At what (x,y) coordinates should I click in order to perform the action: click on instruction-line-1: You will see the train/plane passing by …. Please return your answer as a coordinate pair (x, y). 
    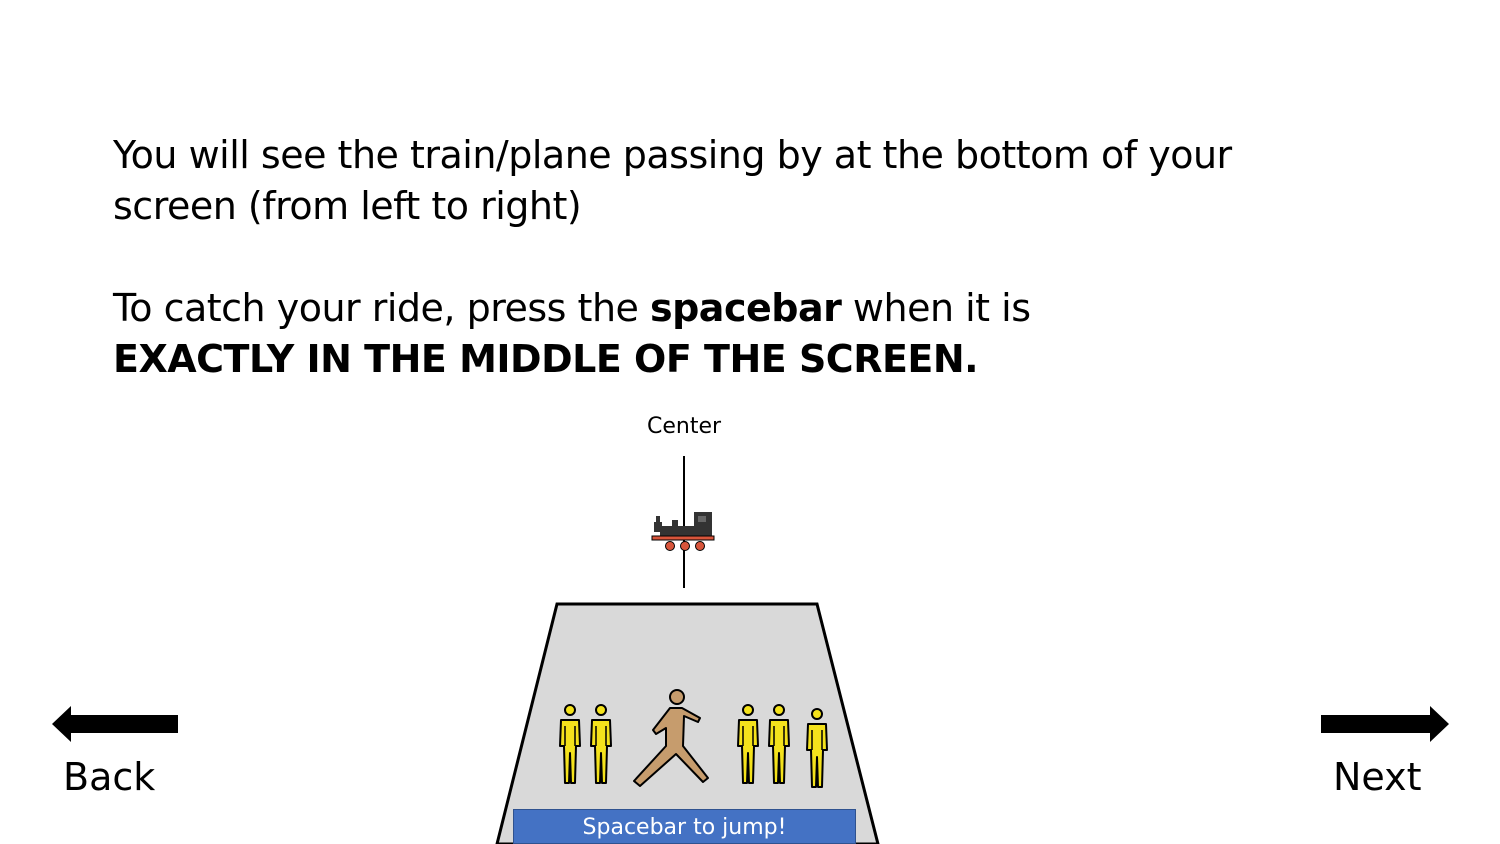
    Looking at the image, I should click on (672, 180).